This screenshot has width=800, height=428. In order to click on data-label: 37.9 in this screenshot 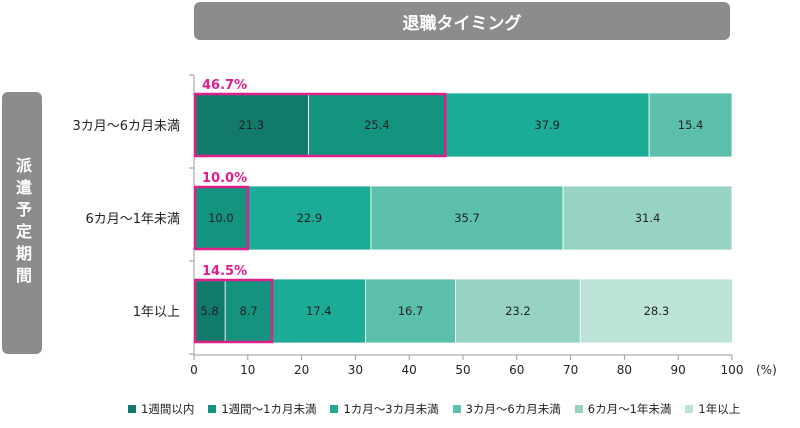, I will do `click(547, 125)`.